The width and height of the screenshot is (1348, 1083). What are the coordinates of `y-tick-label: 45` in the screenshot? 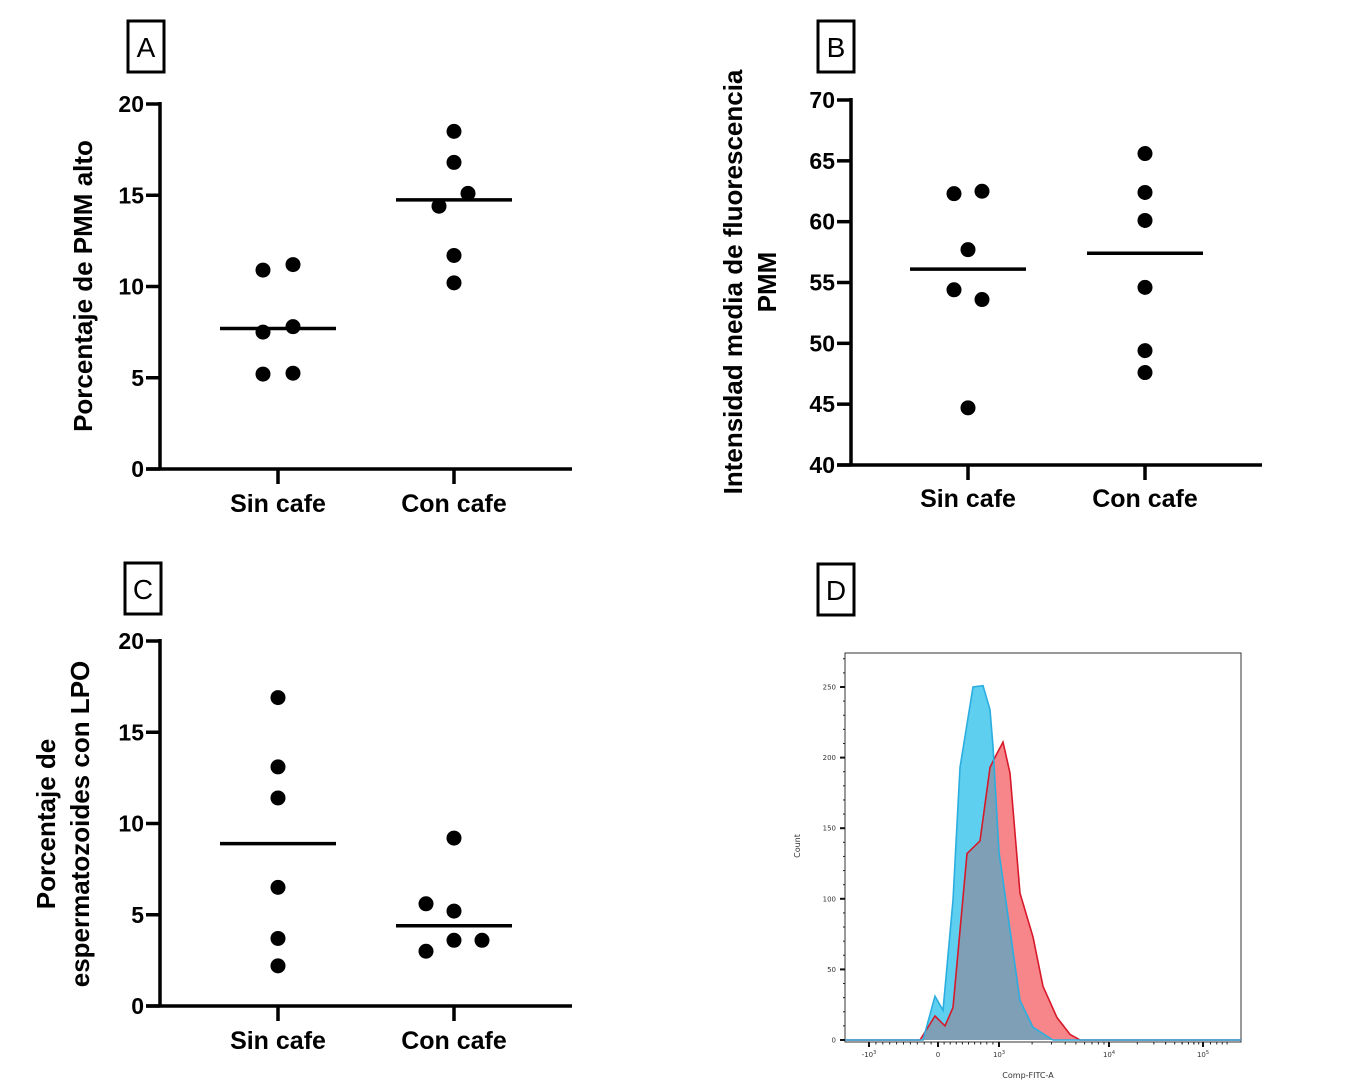 It's located at (822, 404).